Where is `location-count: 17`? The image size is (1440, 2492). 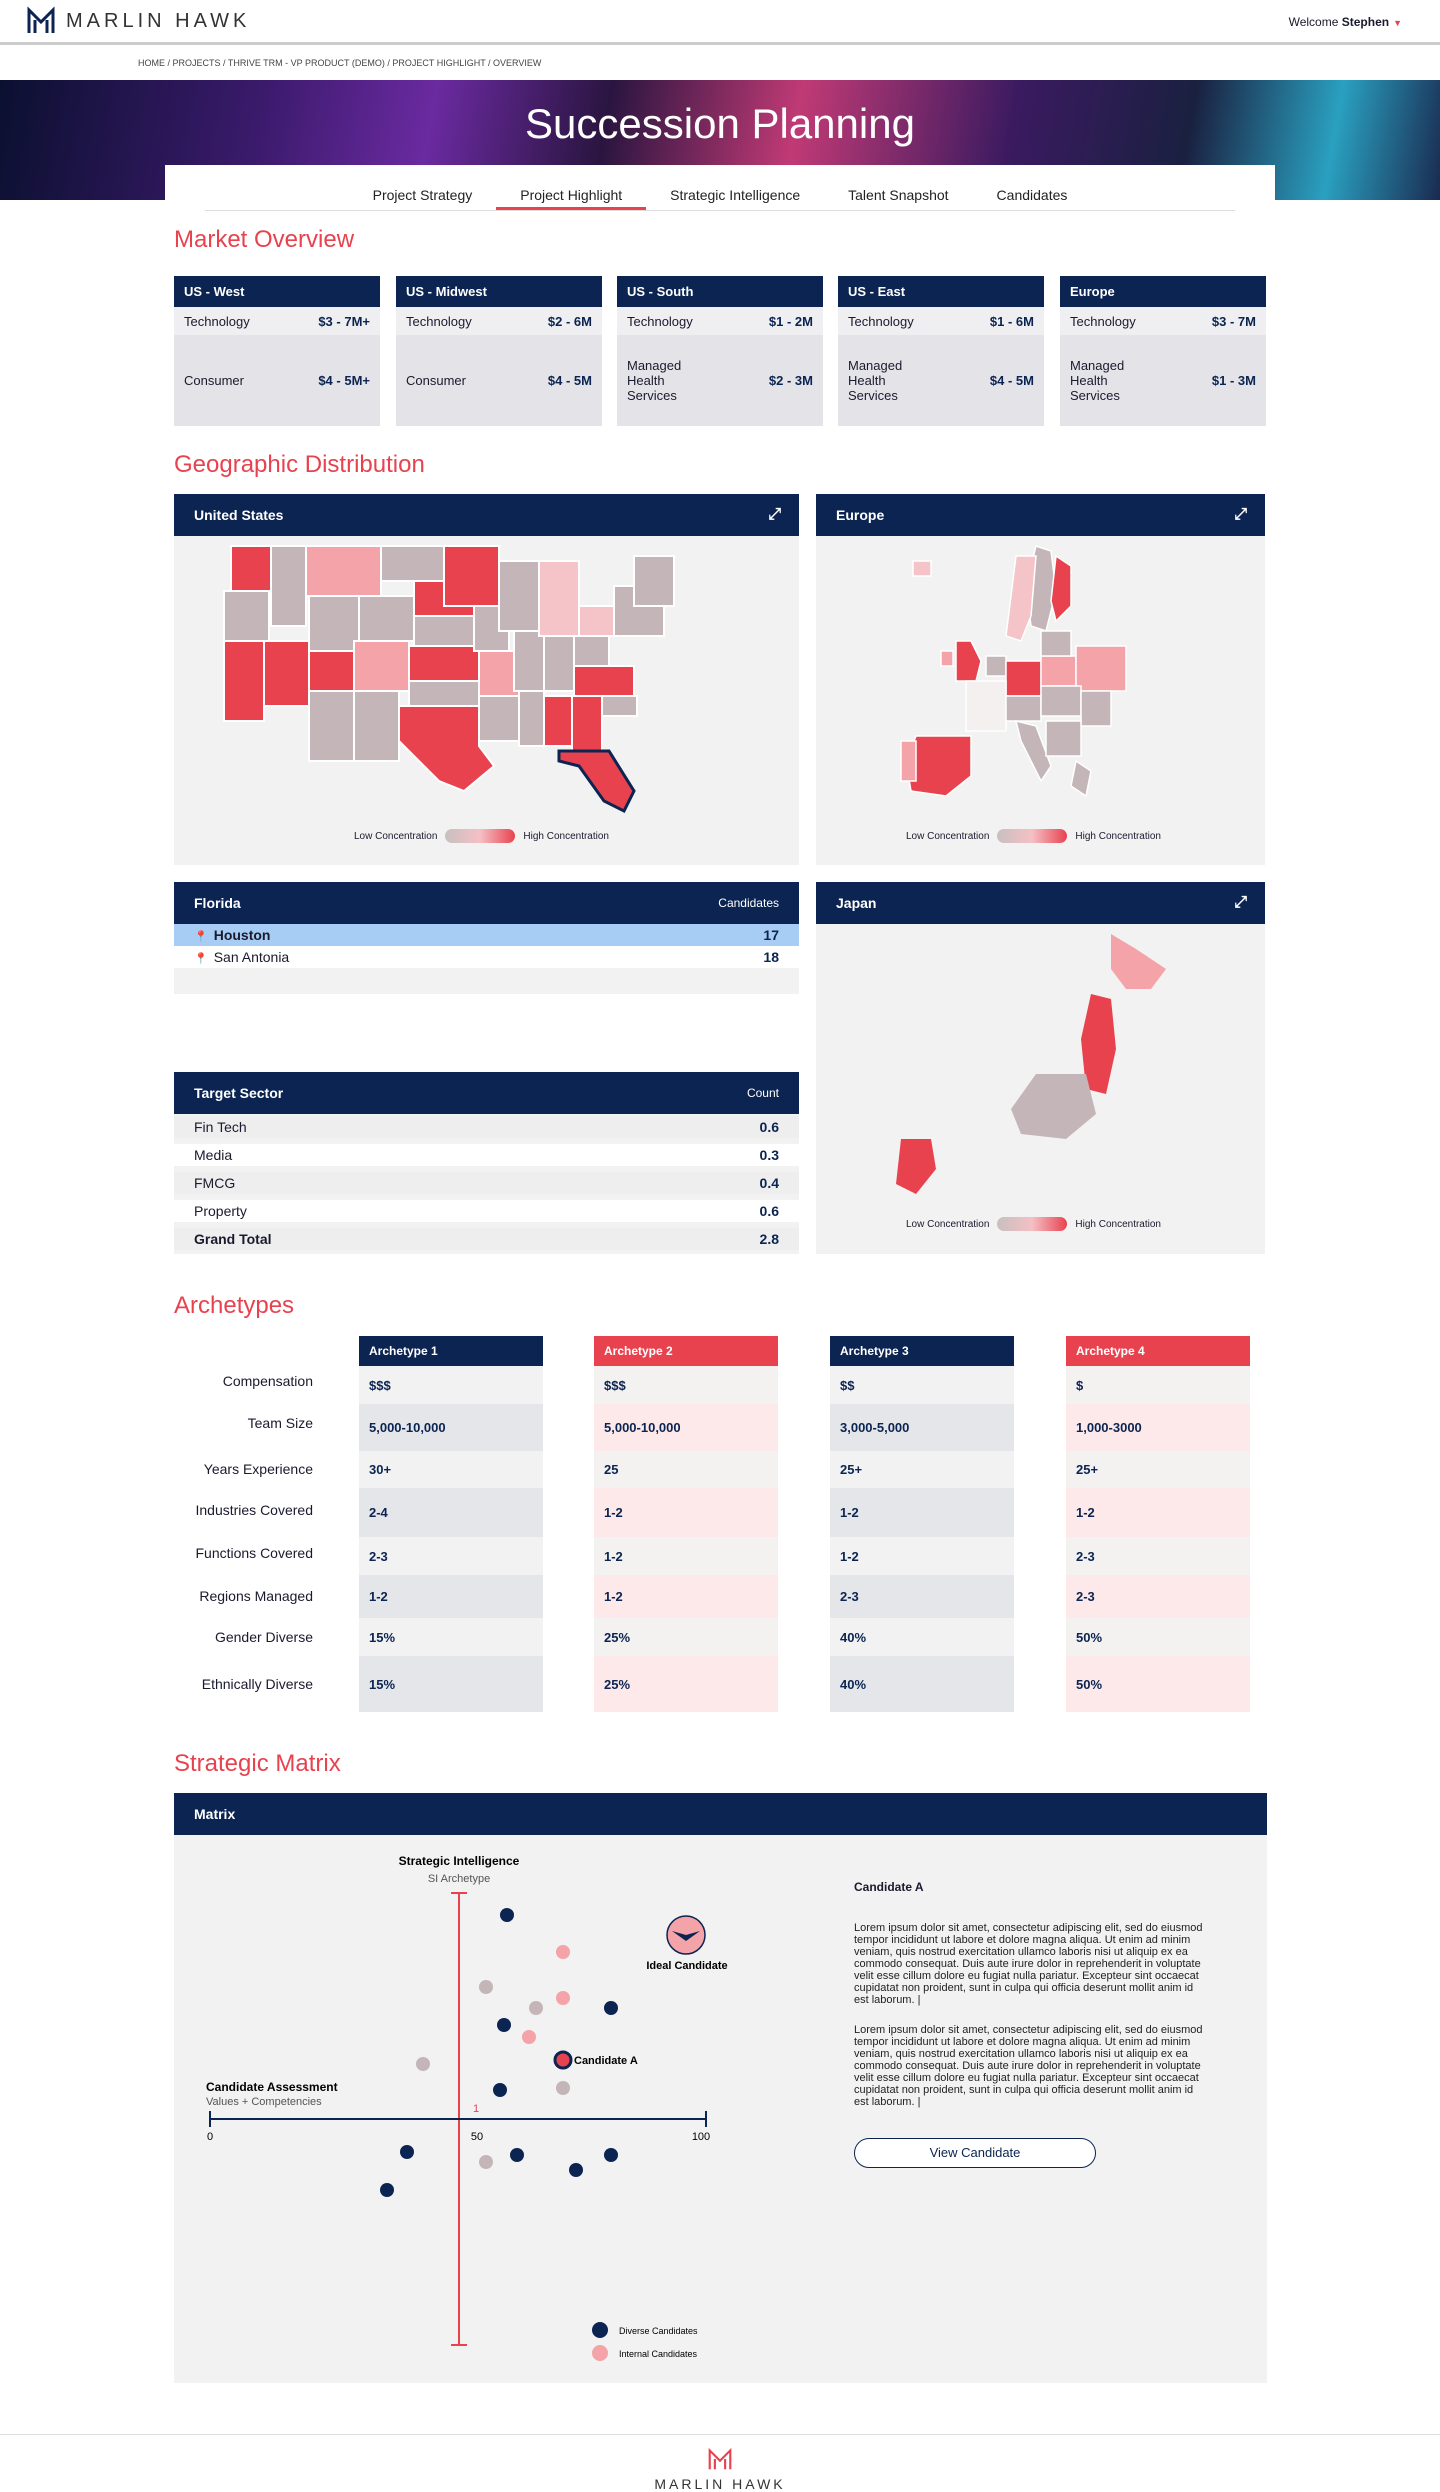
location-count: 17 is located at coordinates (771, 935).